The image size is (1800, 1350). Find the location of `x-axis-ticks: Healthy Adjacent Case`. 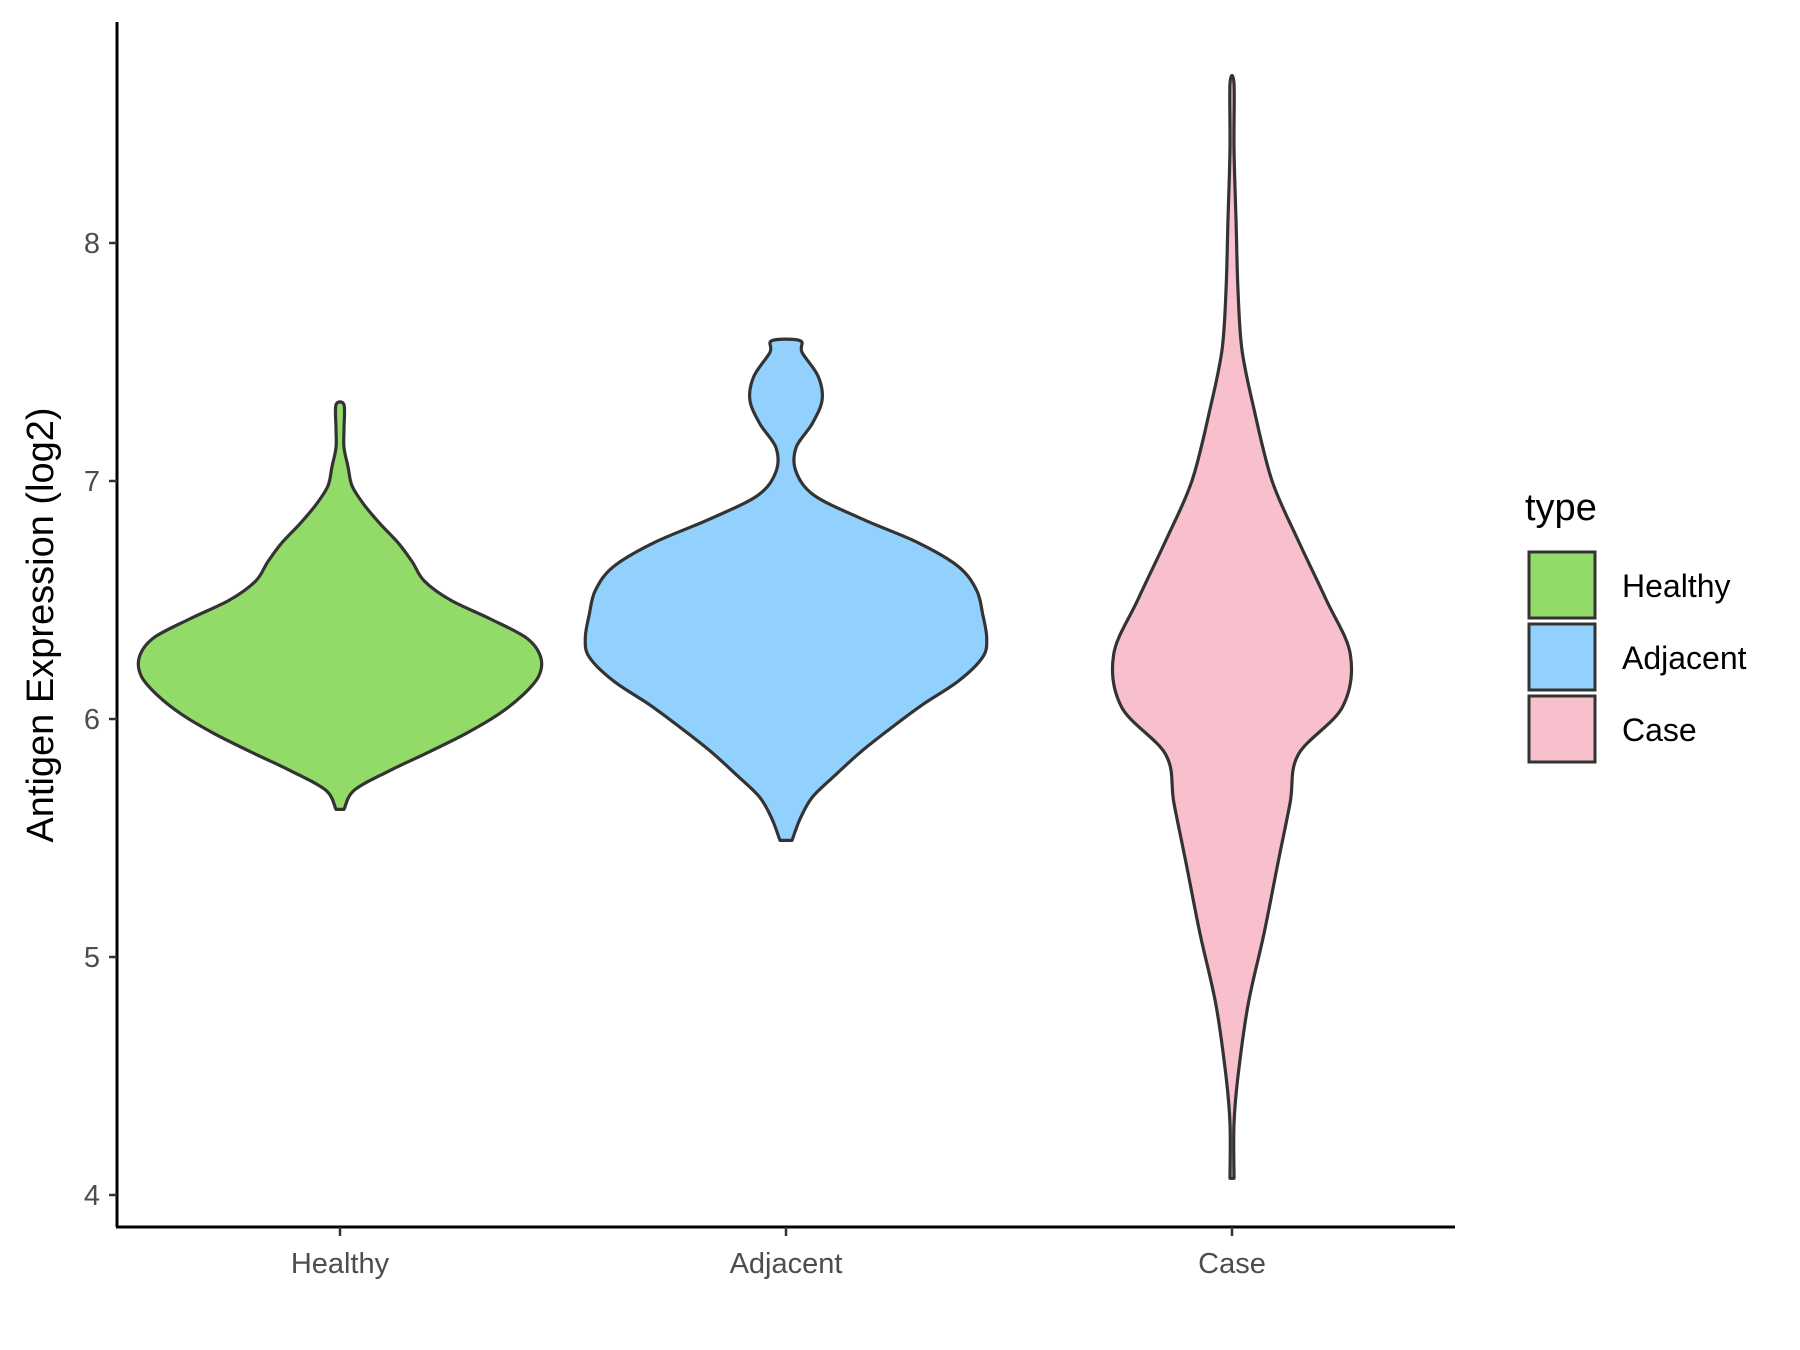

x-axis-ticks: Healthy Adjacent Case is located at coordinates (778, 1253).